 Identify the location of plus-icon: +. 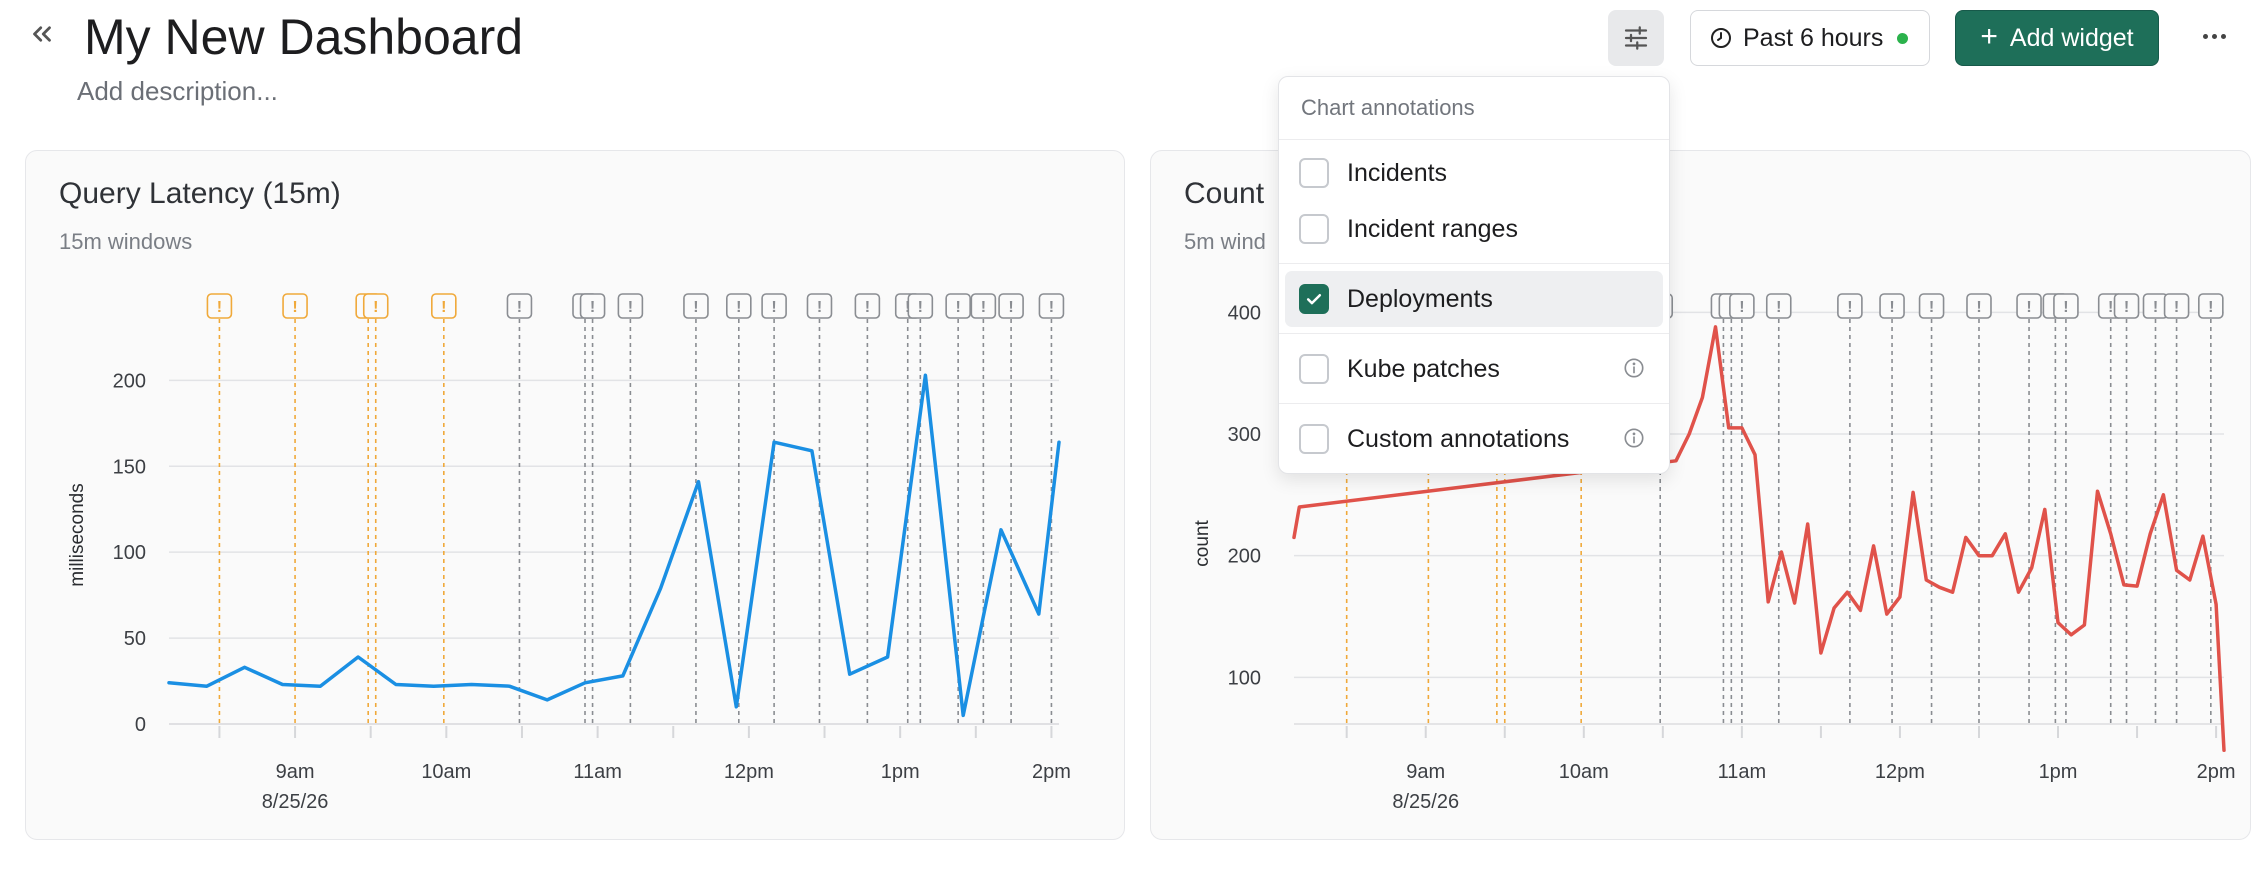
(1989, 36).